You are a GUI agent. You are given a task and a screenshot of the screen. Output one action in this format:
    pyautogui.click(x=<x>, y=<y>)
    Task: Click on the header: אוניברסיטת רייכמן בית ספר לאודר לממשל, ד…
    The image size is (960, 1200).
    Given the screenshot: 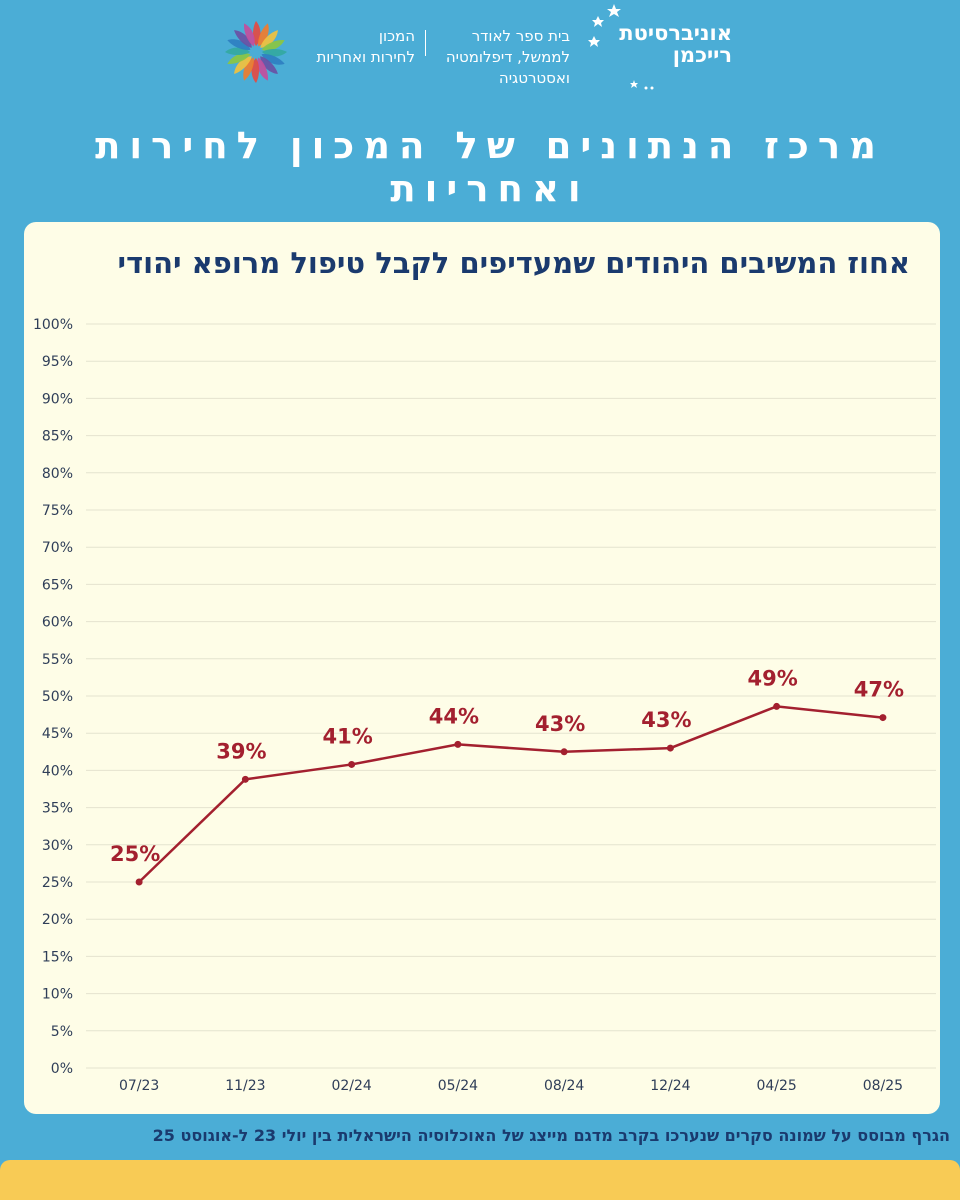 What is the action you would take?
    pyautogui.click(x=480, y=50)
    